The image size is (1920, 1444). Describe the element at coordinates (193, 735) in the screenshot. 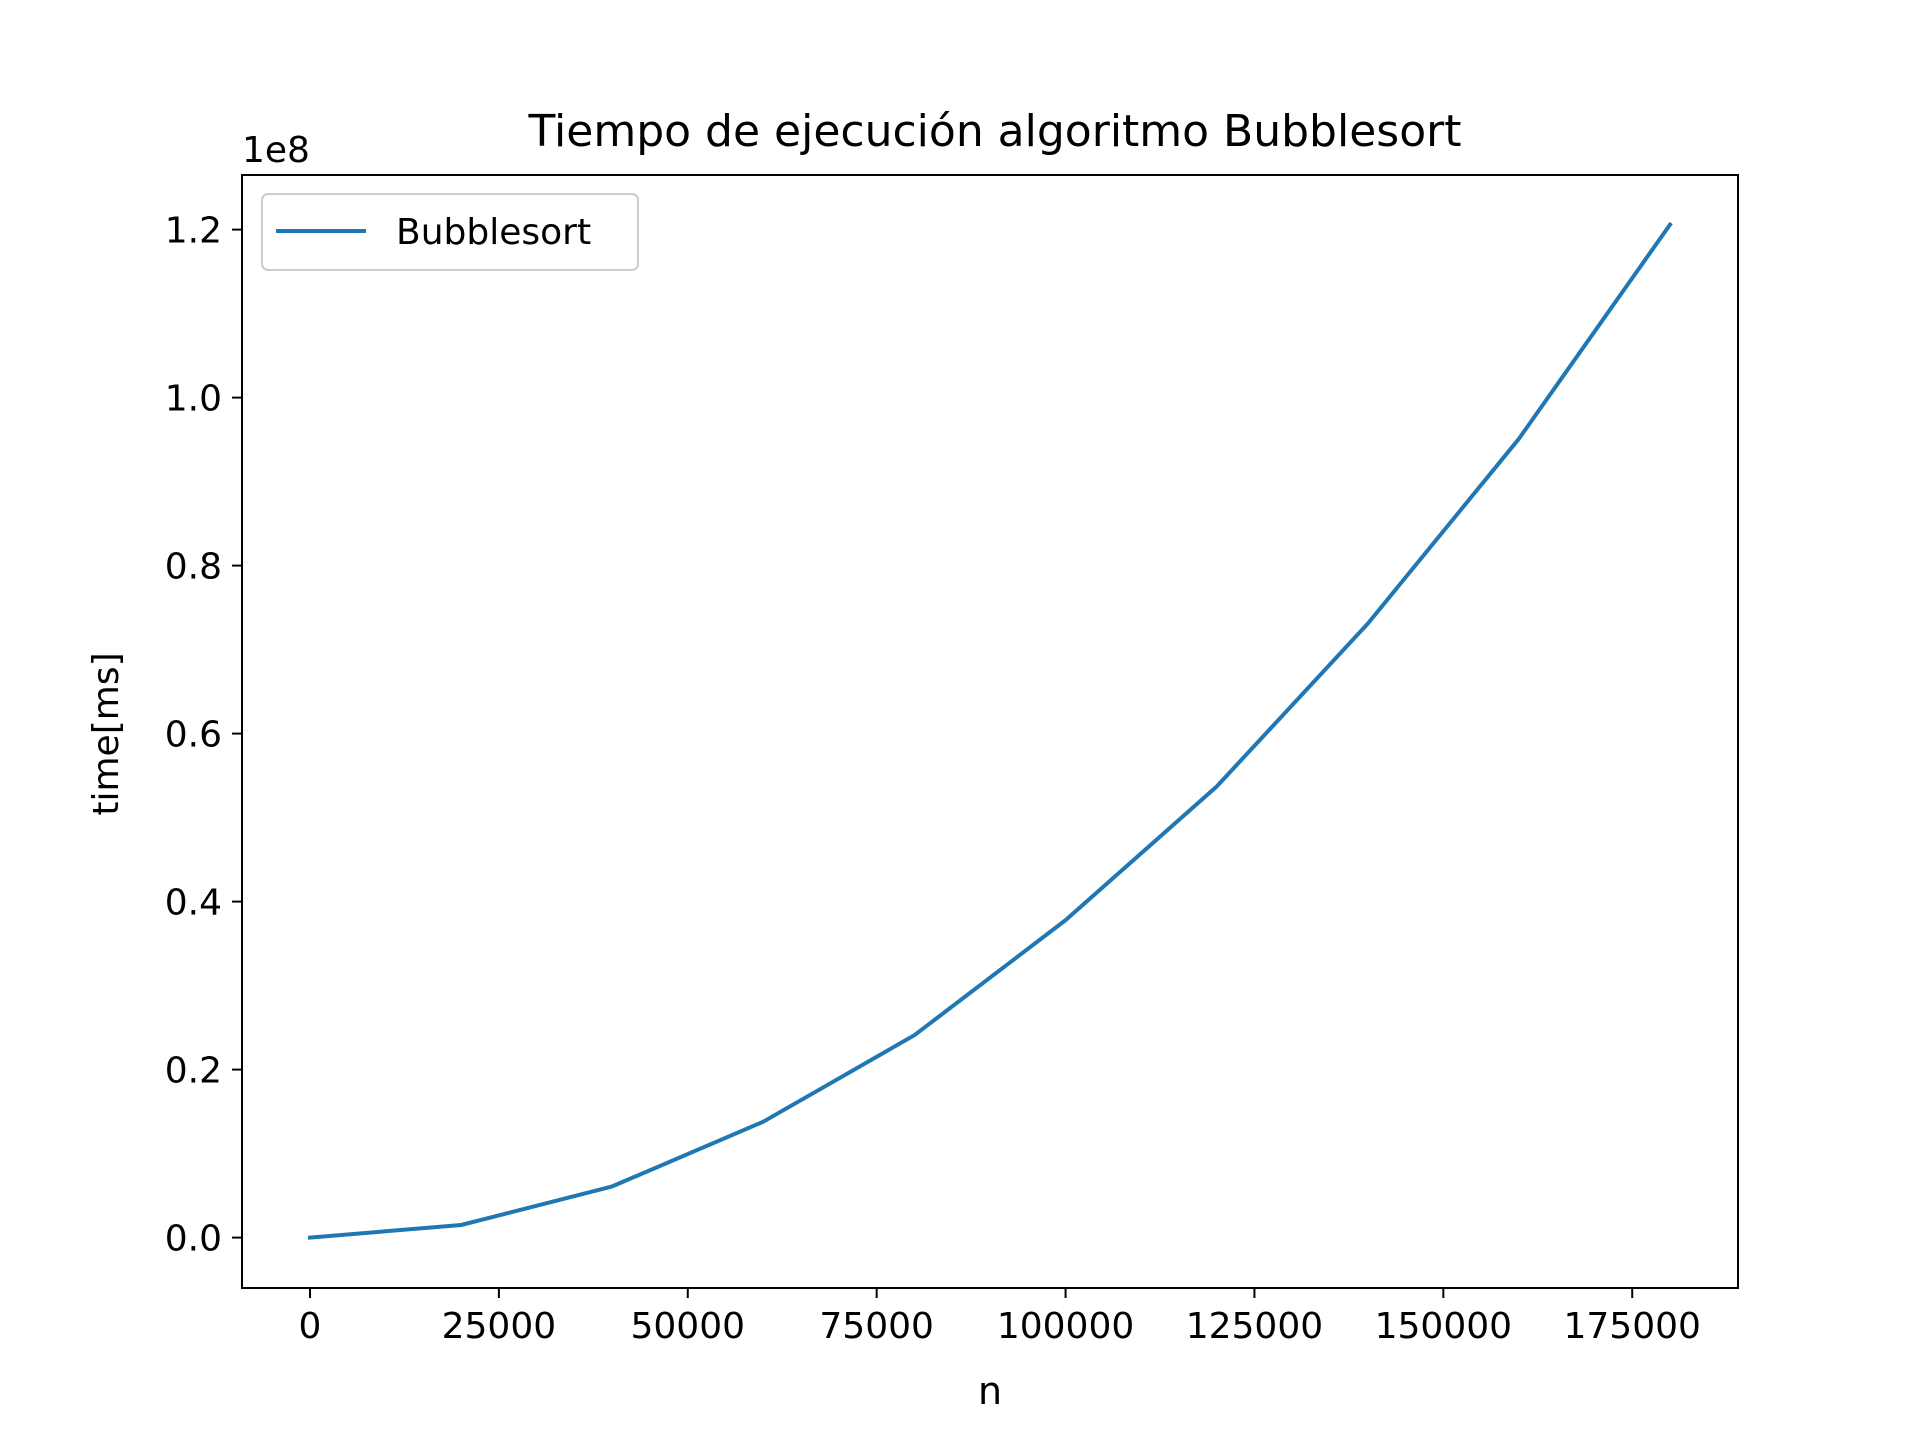

I see `y-tick-label: 0.6` at that location.